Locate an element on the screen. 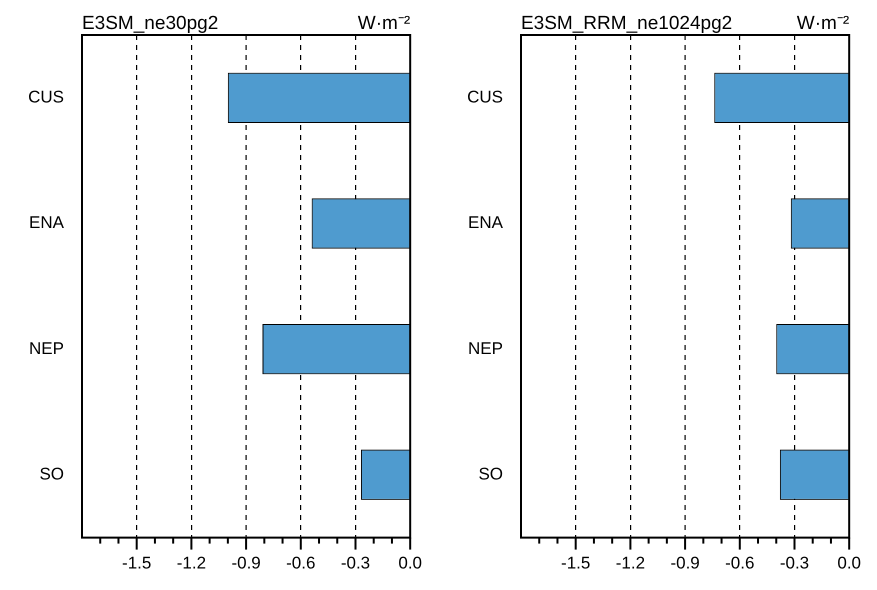 The width and height of the screenshot is (877, 590). chart-title: E3SM_RRM_ne1024pg2 is located at coordinates (626, 23).